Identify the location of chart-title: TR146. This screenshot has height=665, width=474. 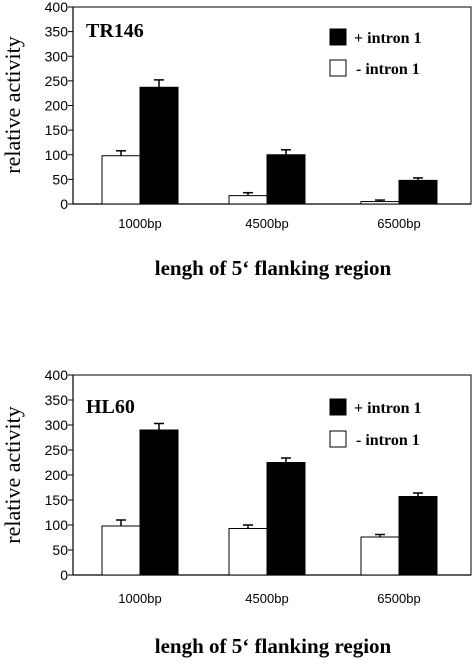
(115, 31).